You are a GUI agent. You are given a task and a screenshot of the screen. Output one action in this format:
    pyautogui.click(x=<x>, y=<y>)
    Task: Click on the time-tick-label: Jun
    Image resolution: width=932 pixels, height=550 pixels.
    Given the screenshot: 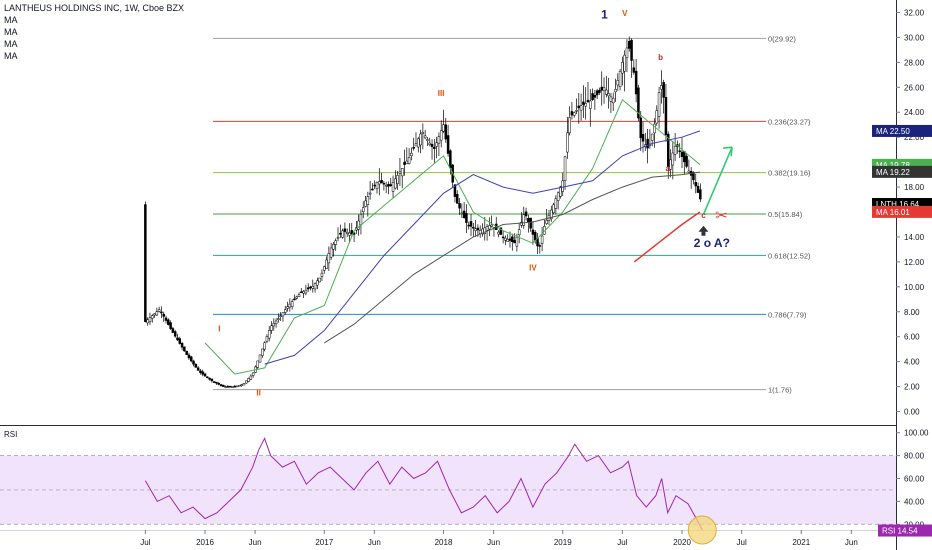 What is the action you would take?
    pyautogui.click(x=851, y=542)
    